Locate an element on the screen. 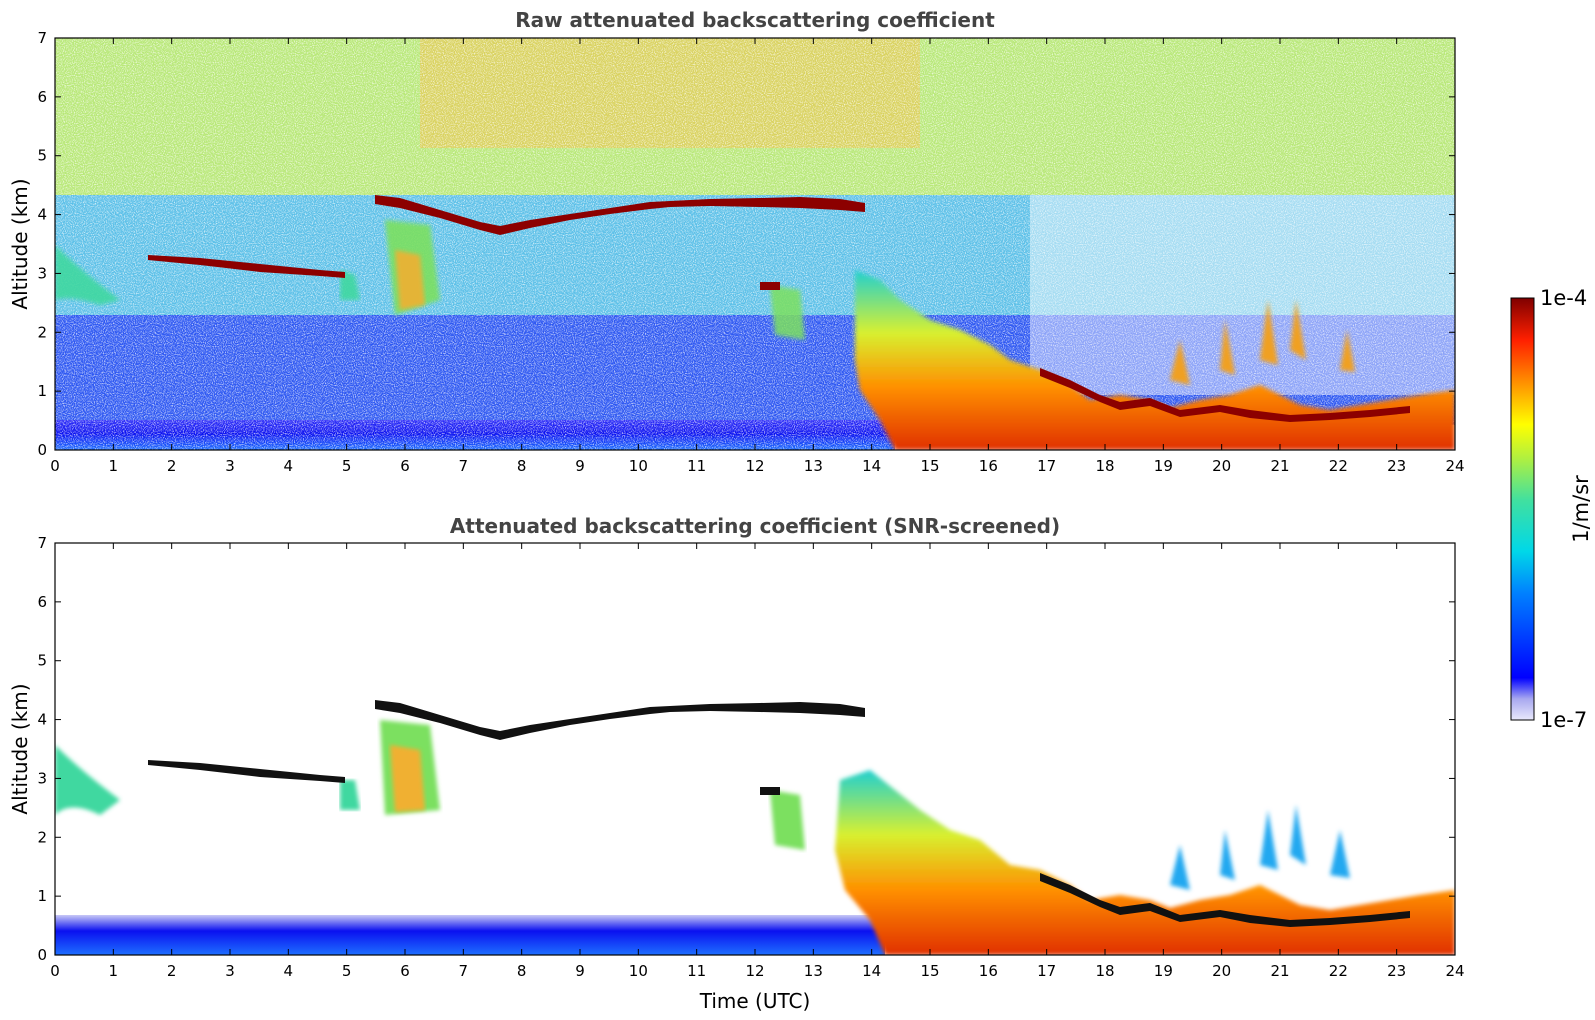 The width and height of the screenshot is (1595, 1020). panel-screened-surface-layer is located at coordinates (470, 935).